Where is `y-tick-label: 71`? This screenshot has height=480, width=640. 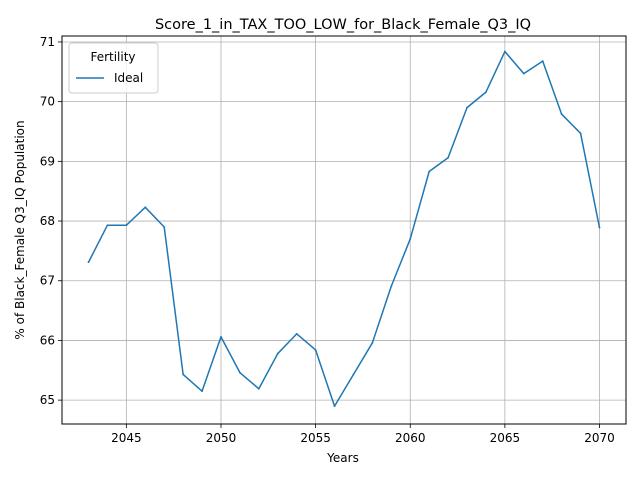
y-tick-label: 71 is located at coordinates (47, 42).